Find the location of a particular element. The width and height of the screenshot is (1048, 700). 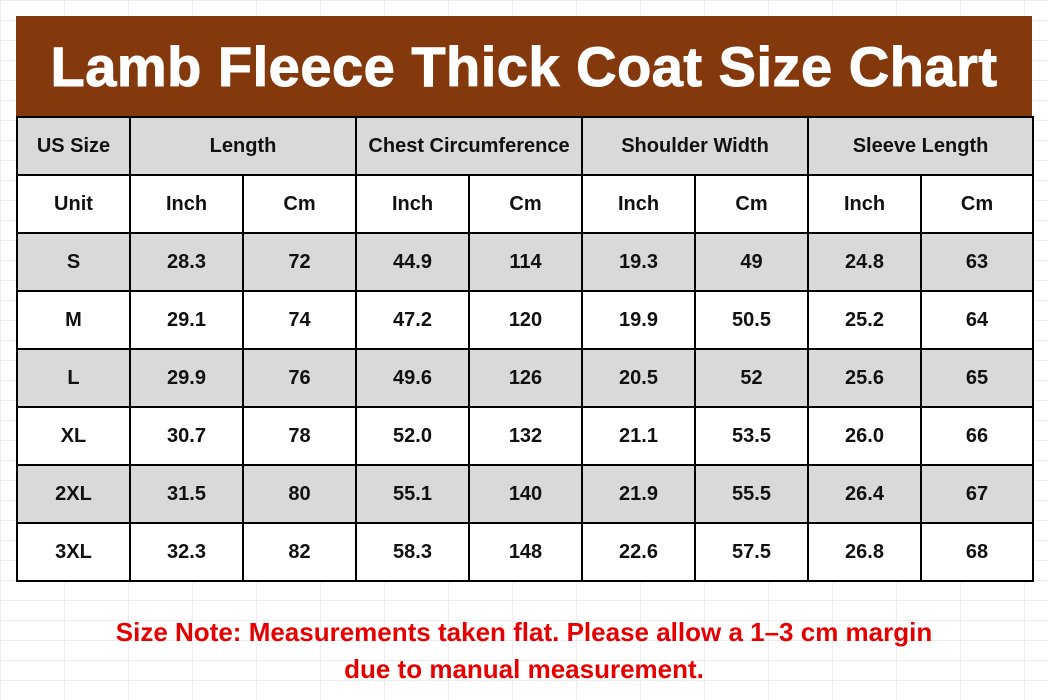

size-cell: M is located at coordinates (73, 320).